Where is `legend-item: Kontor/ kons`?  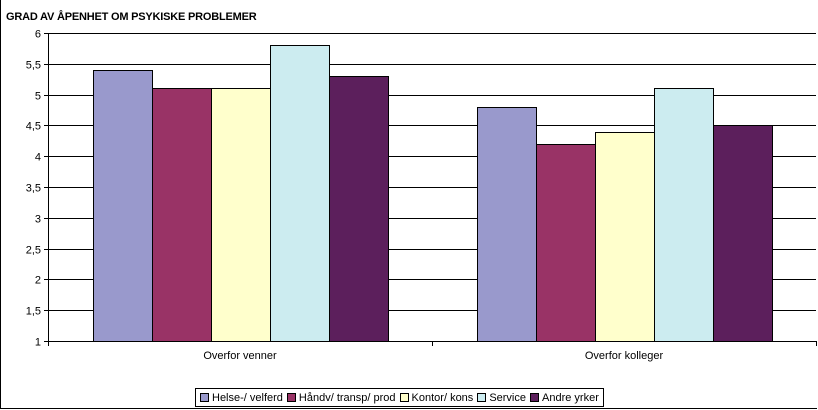 legend-item: Kontor/ kons is located at coordinates (436, 397).